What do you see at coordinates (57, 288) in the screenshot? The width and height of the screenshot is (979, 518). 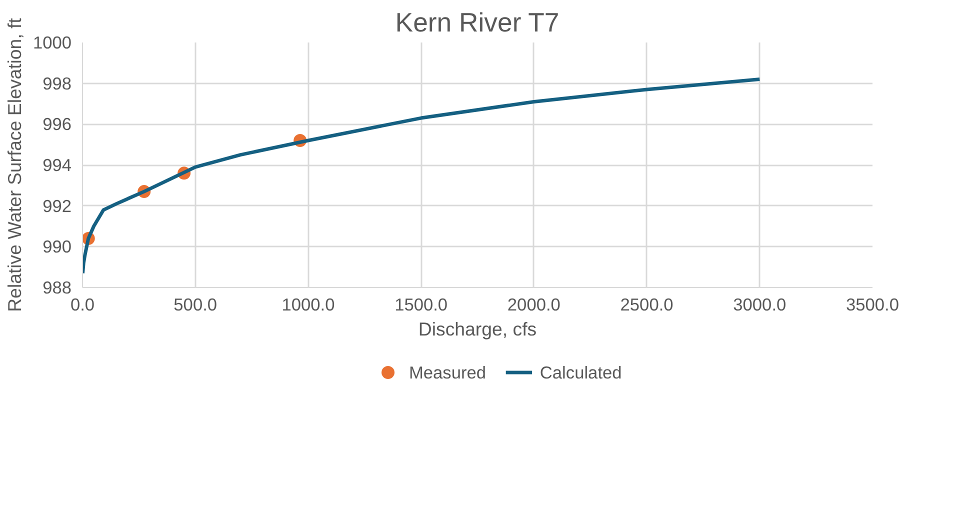 I see `y-tick-label: 988` at bounding box center [57, 288].